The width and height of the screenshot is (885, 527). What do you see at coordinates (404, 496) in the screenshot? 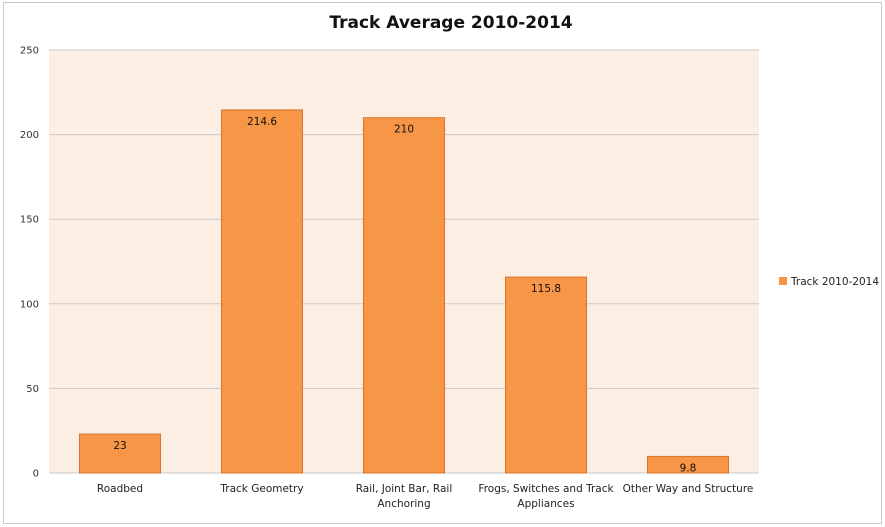
I see `category-label: Rail, Joint Bar, Rail Anchoring` at bounding box center [404, 496].